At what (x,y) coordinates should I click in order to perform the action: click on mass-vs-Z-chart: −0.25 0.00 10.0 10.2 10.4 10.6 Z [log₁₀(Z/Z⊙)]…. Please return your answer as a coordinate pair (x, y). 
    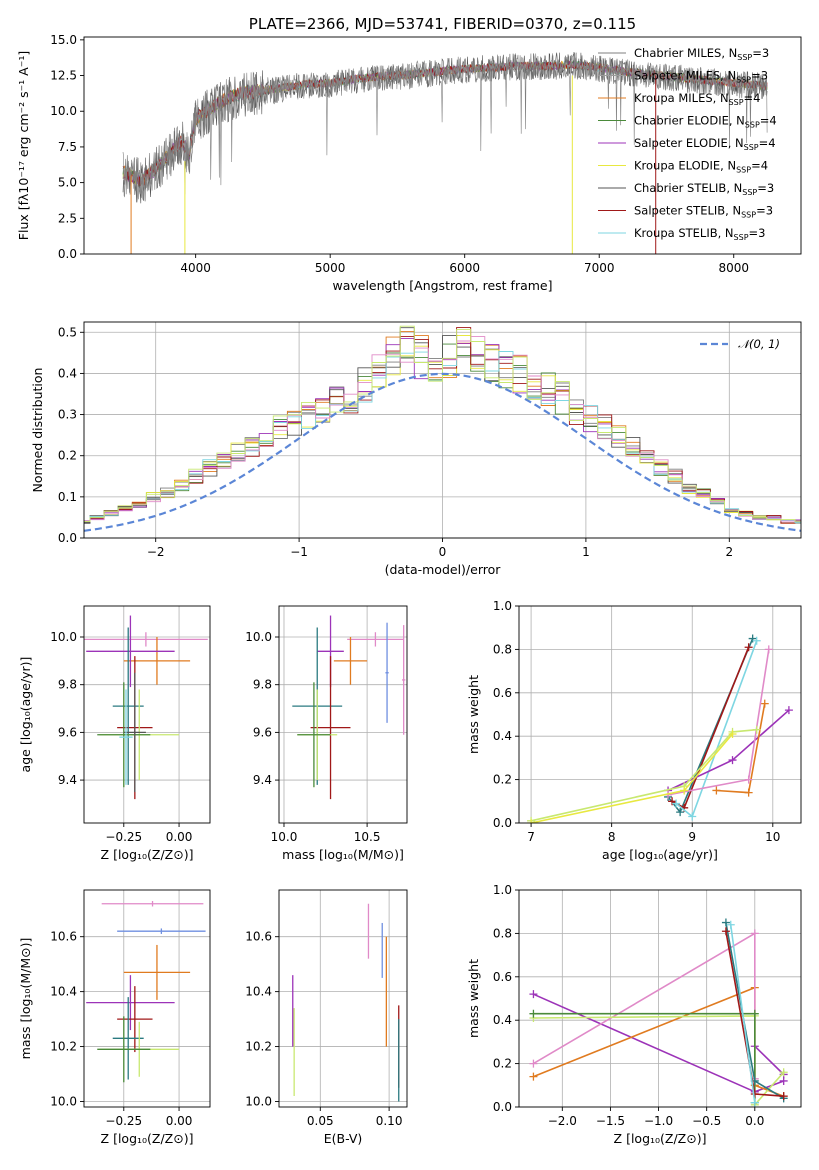
    Looking at the image, I should click on (114, 1017).